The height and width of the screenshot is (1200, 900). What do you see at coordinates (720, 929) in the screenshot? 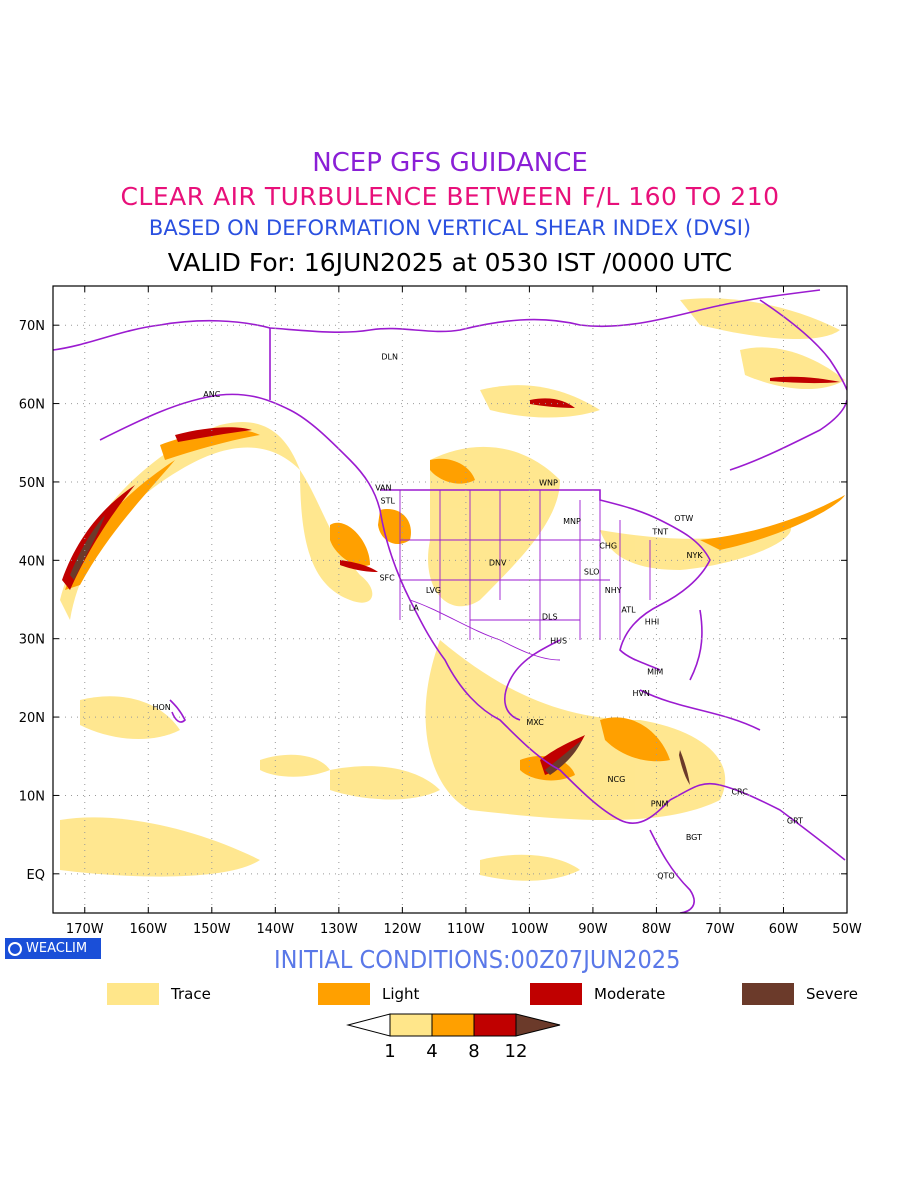
I see `lon-label: 70W` at bounding box center [720, 929].